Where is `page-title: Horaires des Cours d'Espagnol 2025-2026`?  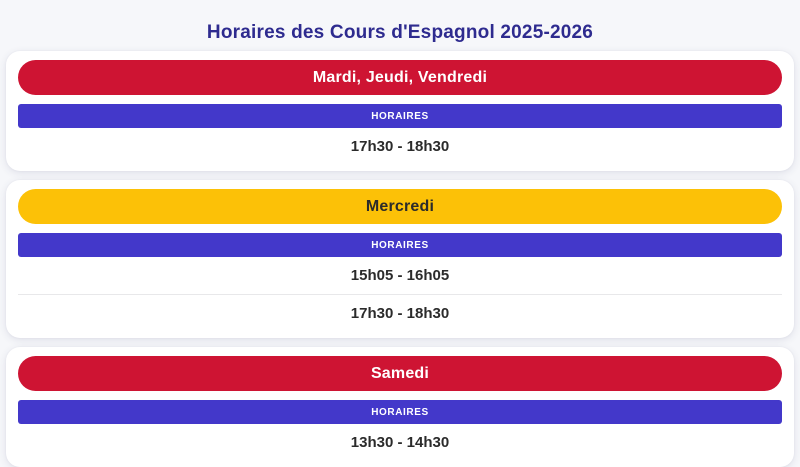
page-title: Horaires des Cours d'Espagnol 2025-2026 is located at coordinates (400, 32).